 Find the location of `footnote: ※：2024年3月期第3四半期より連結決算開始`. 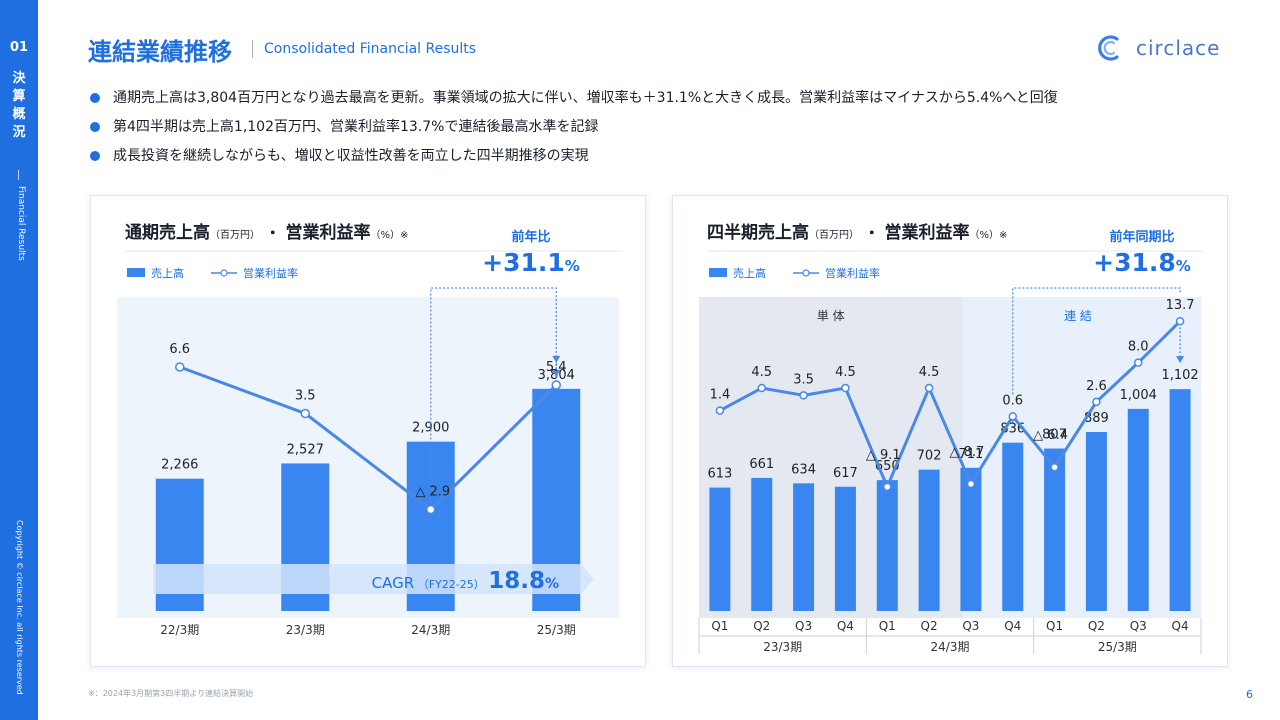

footnote: ※：2024年3月期第3四半期より連結決算開始 is located at coordinates (171, 693).